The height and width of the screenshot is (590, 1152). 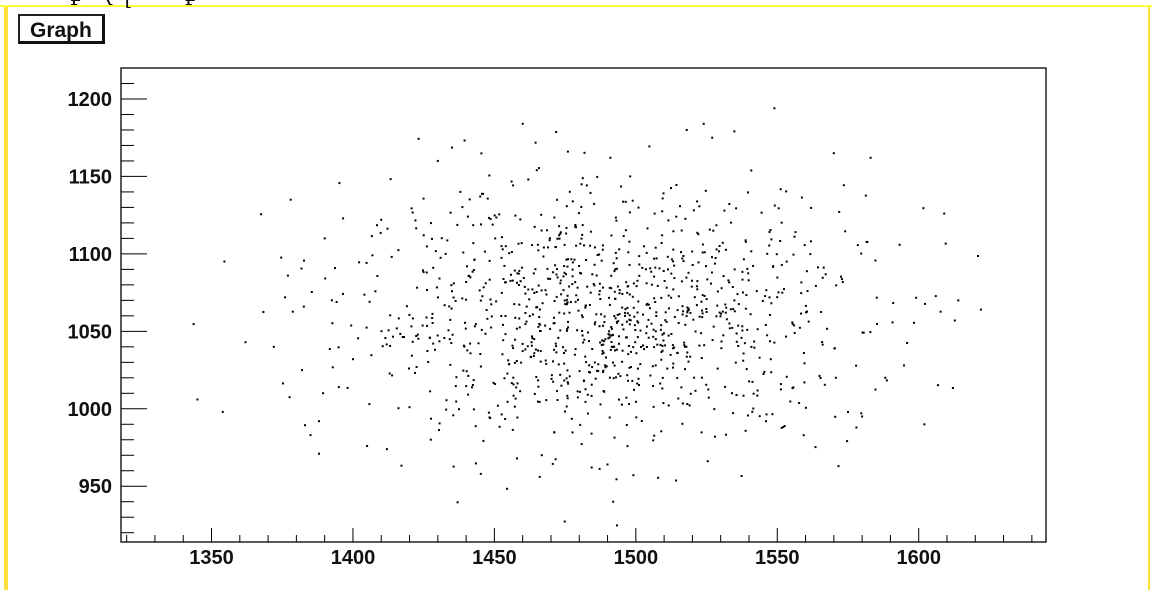 What do you see at coordinates (95, 487) in the screenshot?
I see `y-tick-label: 950` at bounding box center [95, 487].